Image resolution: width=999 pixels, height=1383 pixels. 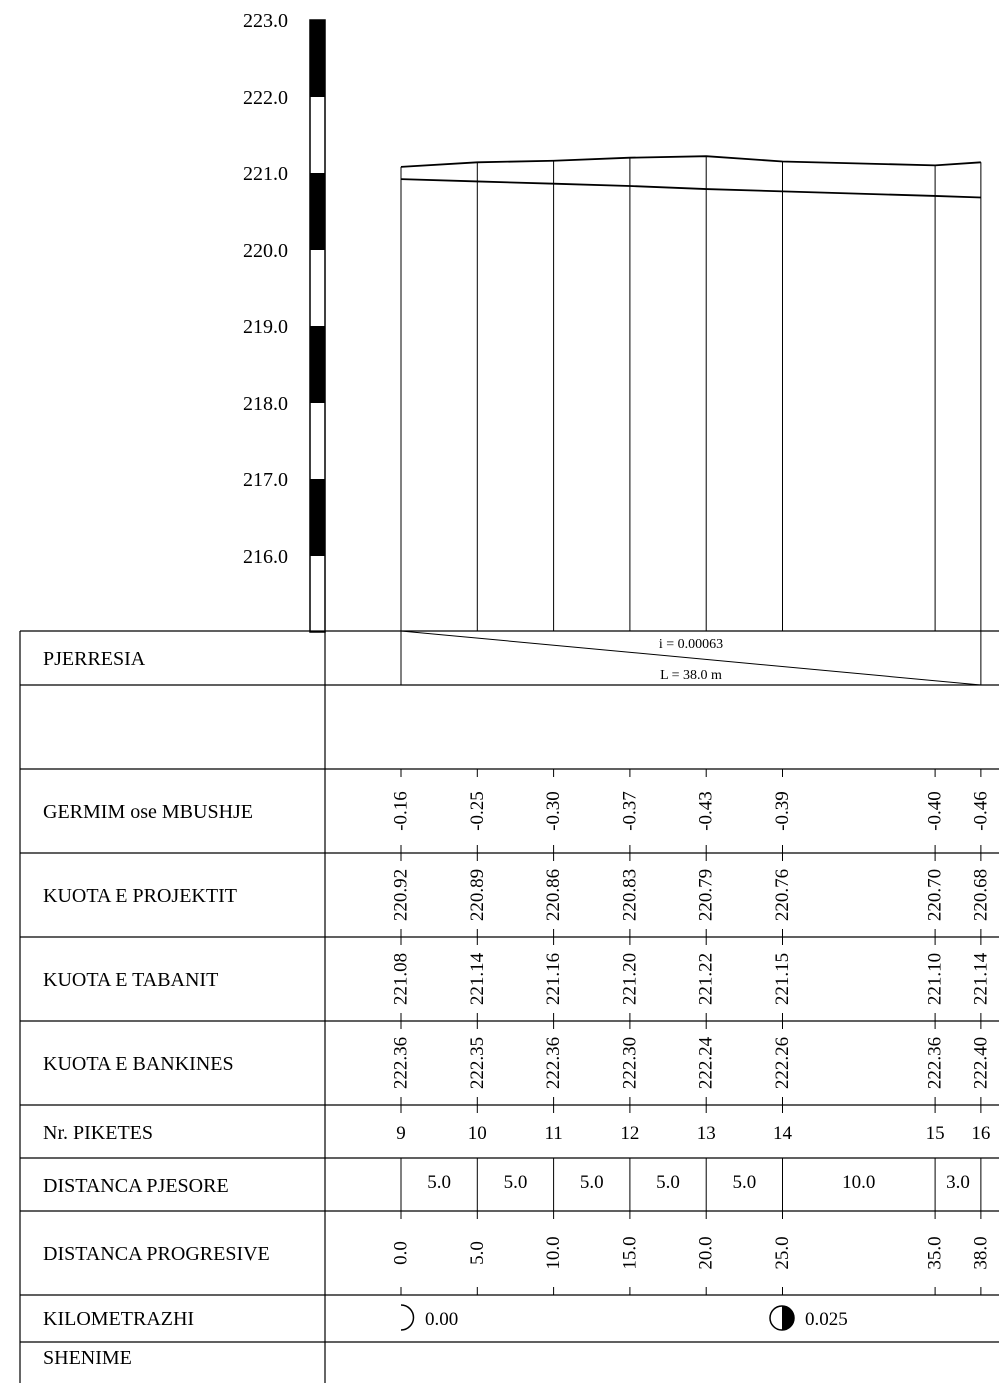 I want to click on germim-value: -0.43, so click(x=706, y=811).